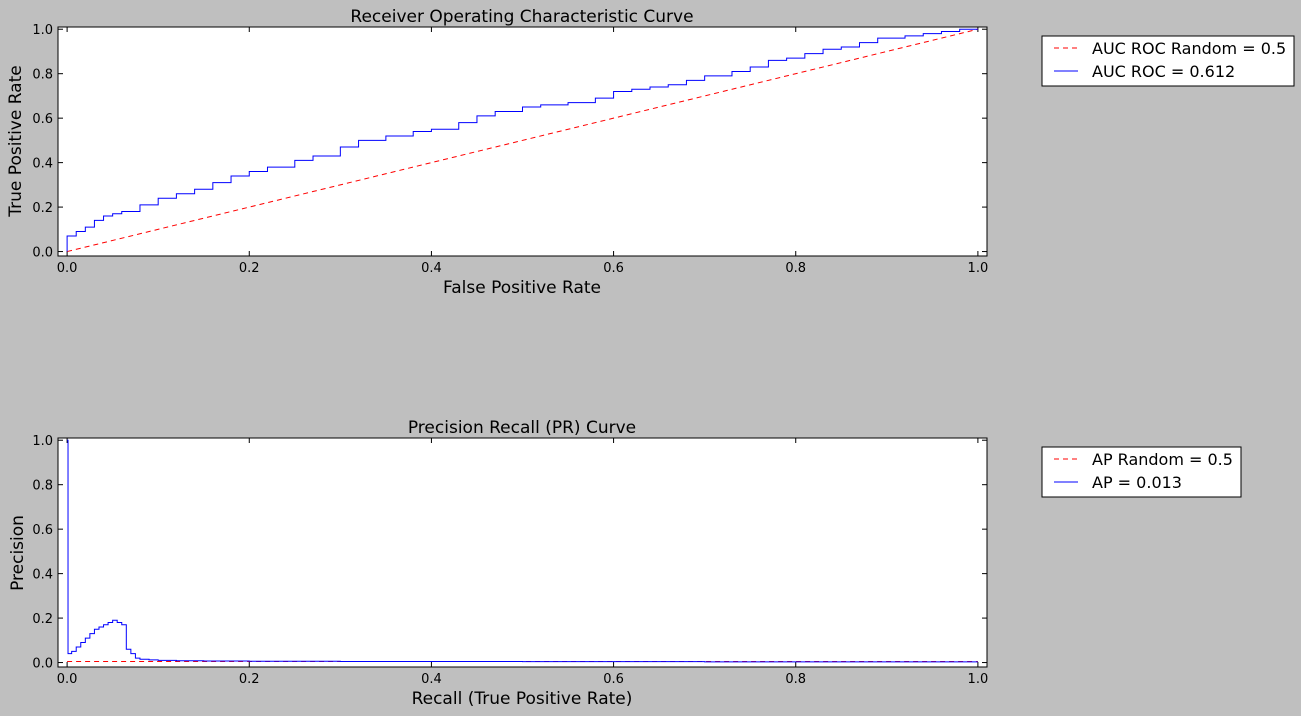 This screenshot has height=716, width=1301. What do you see at coordinates (42, 208) in the screenshot?
I see `roc-ytick-label: 0.2` at bounding box center [42, 208].